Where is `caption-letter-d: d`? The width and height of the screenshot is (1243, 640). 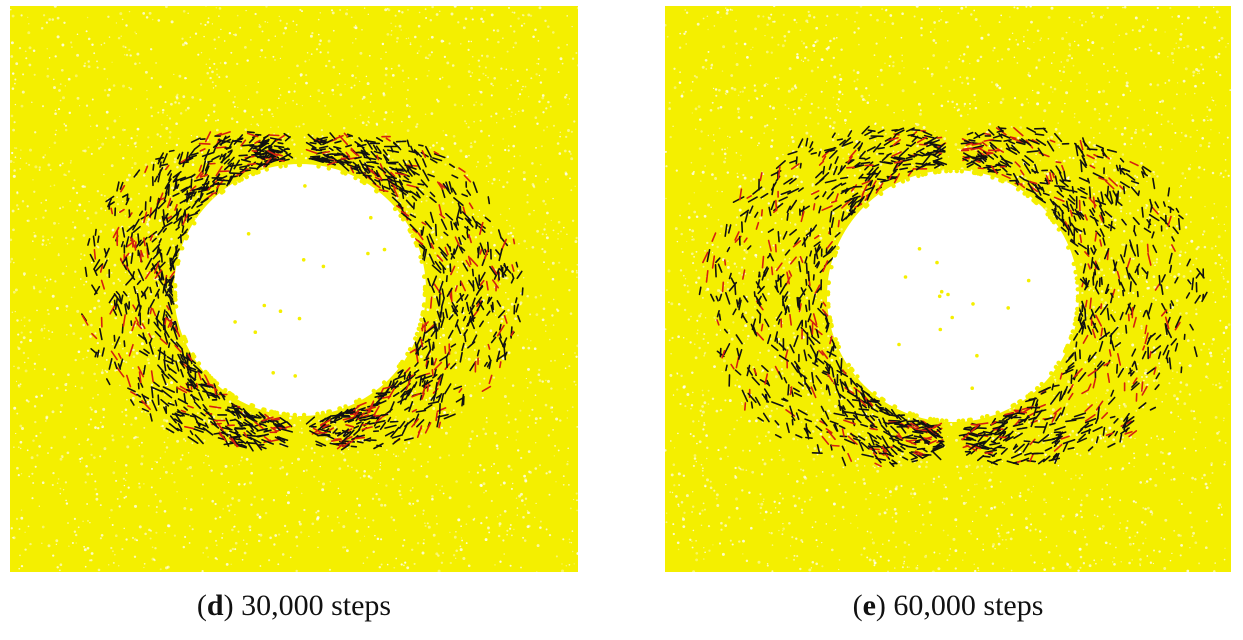 caption-letter-d: d is located at coordinates (215, 605).